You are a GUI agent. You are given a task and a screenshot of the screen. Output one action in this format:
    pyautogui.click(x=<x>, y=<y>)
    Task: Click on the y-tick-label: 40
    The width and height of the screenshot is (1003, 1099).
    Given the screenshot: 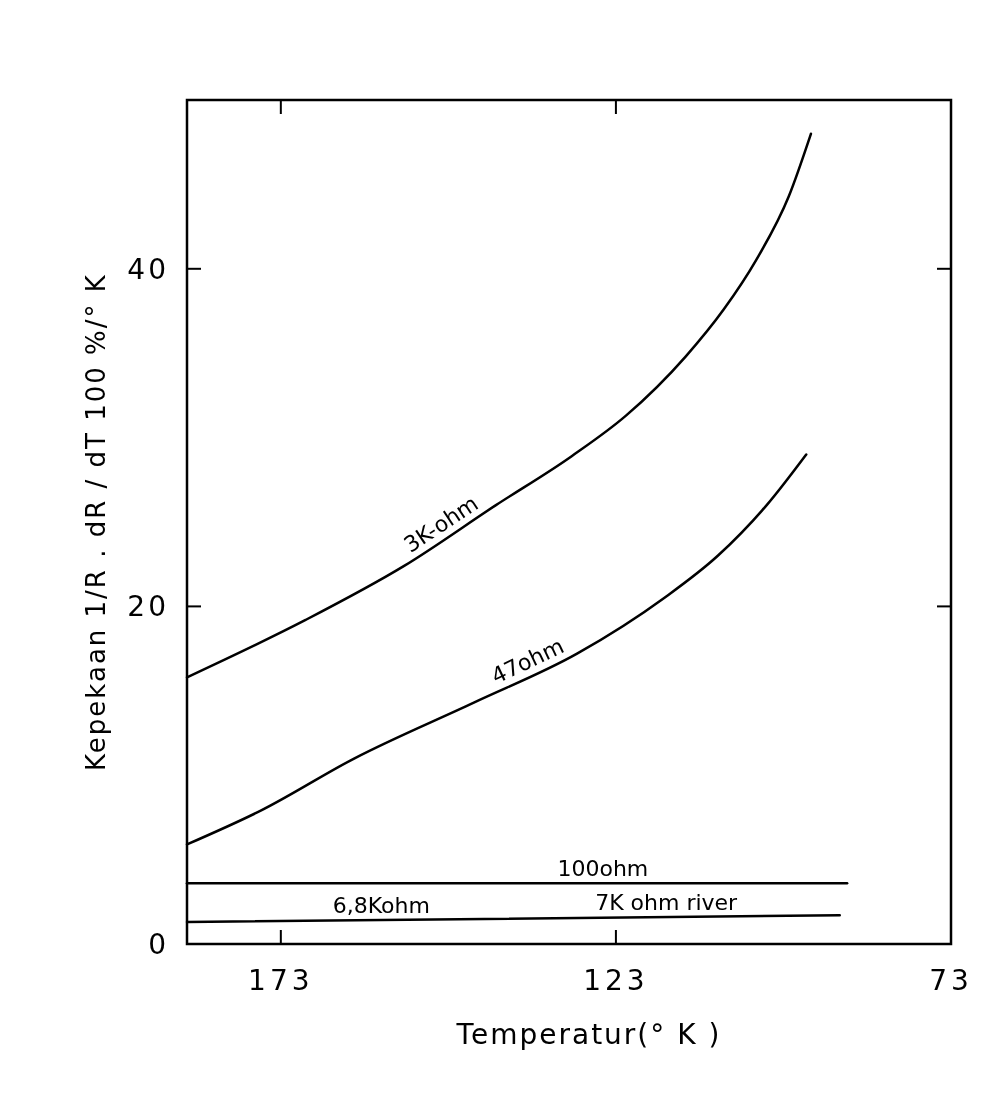 What is the action you would take?
    pyautogui.click(x=148, y=269)
    